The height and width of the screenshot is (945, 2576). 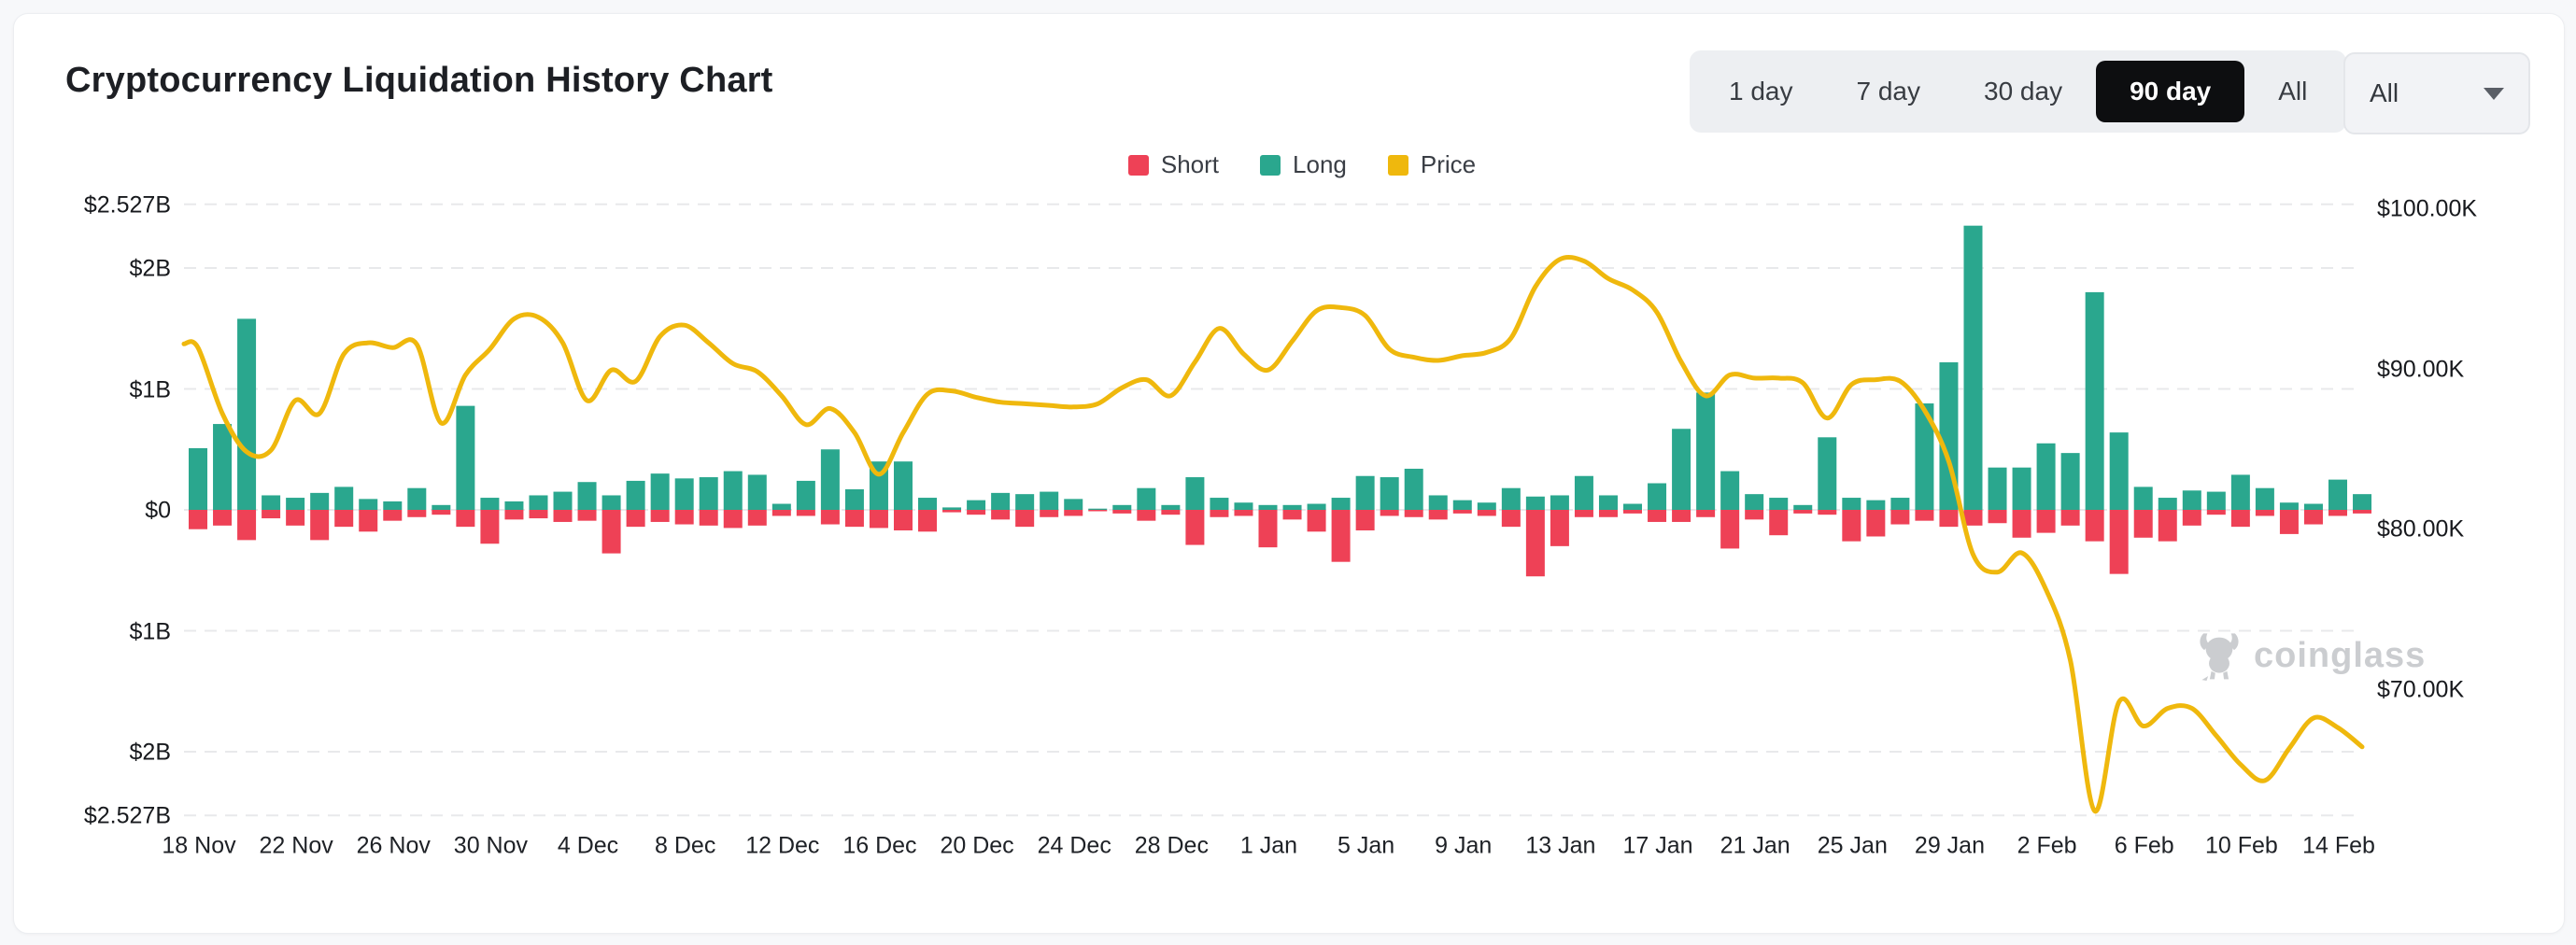 What do you see at coordinates (491, 845) in the screenshot?
I see `x-axis-tick: 30 Nov` at bounding box center [491, 845].